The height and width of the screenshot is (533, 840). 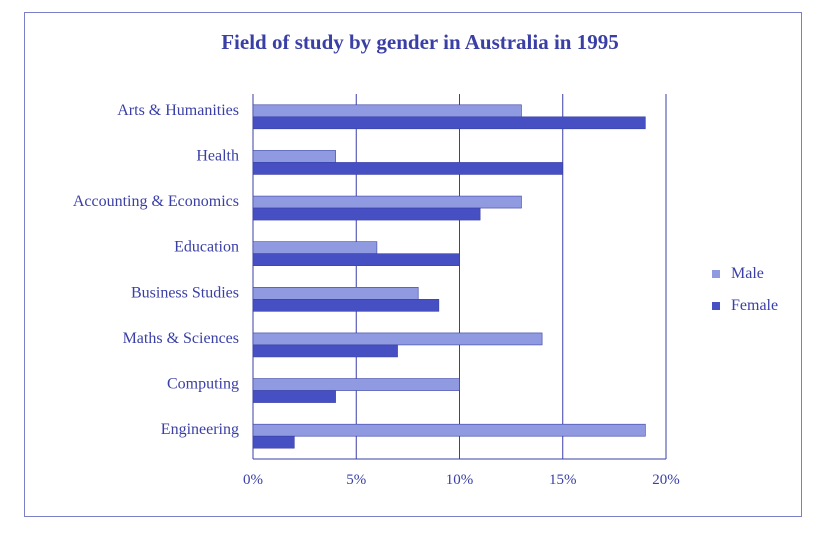 What do you see at coordinates (185, 292) in the screenshot?
I see `category-label: Business Studies` at bounding box center [185, 292].